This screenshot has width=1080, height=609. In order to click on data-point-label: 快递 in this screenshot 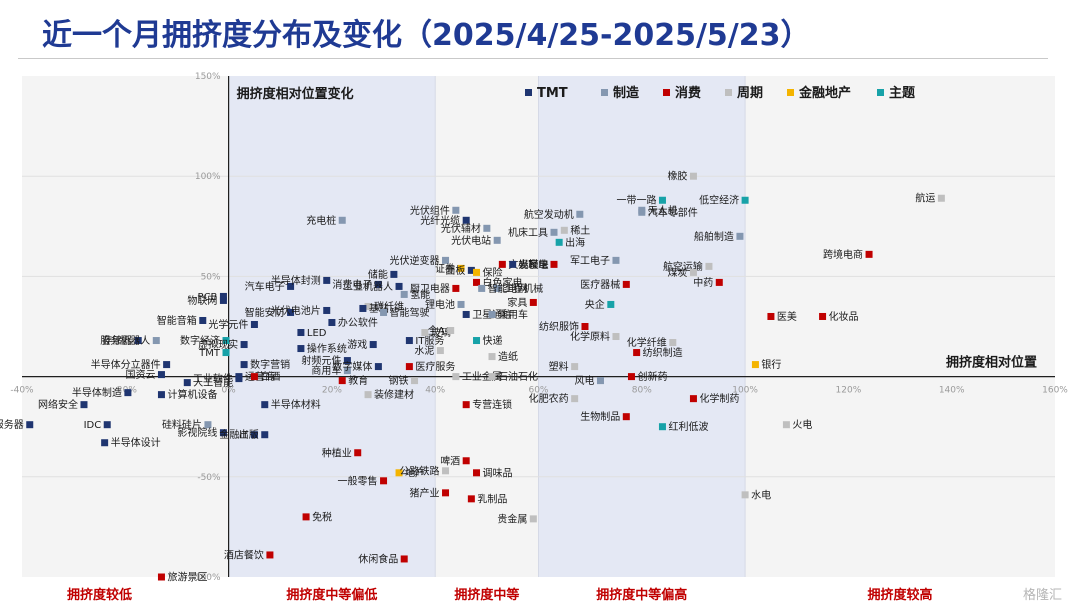, I will do `click(493, 340)`.